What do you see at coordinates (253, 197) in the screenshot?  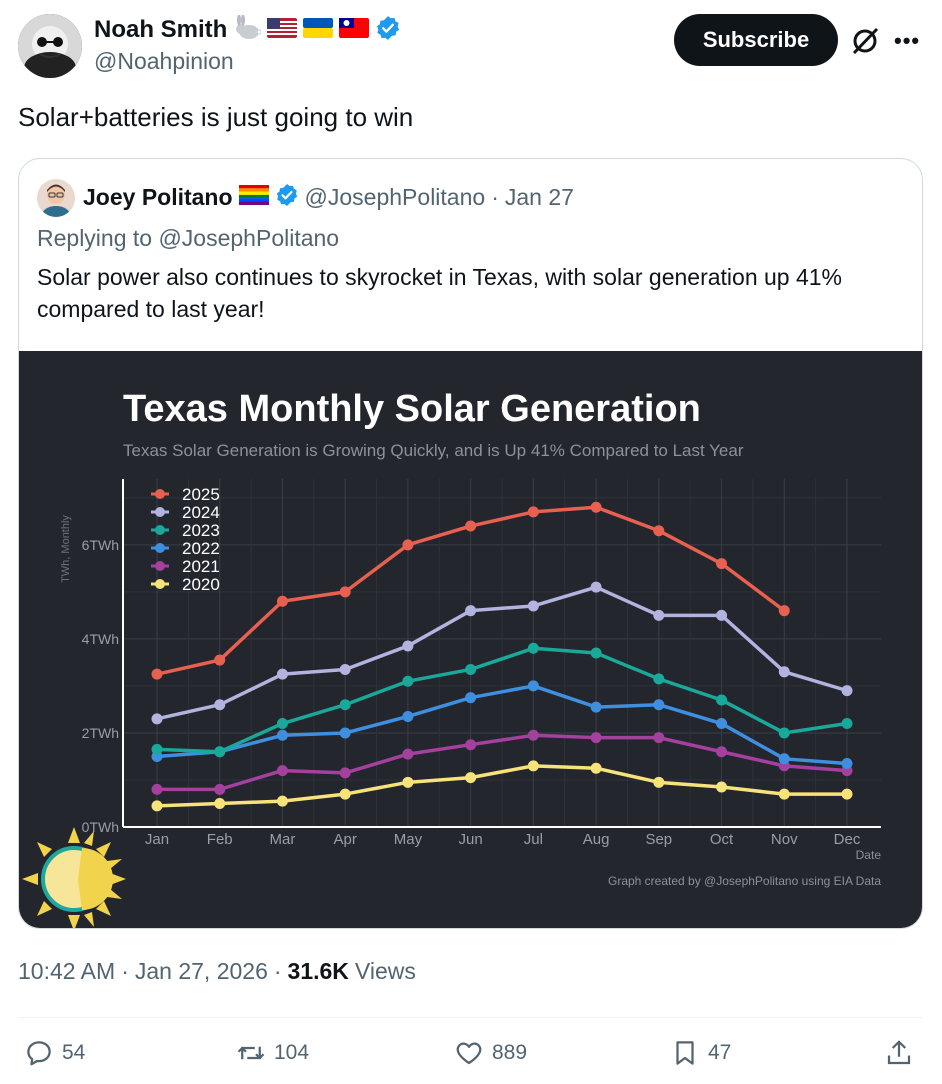 I see `rainbow-flag-icon` at bounding box center [253, 197].